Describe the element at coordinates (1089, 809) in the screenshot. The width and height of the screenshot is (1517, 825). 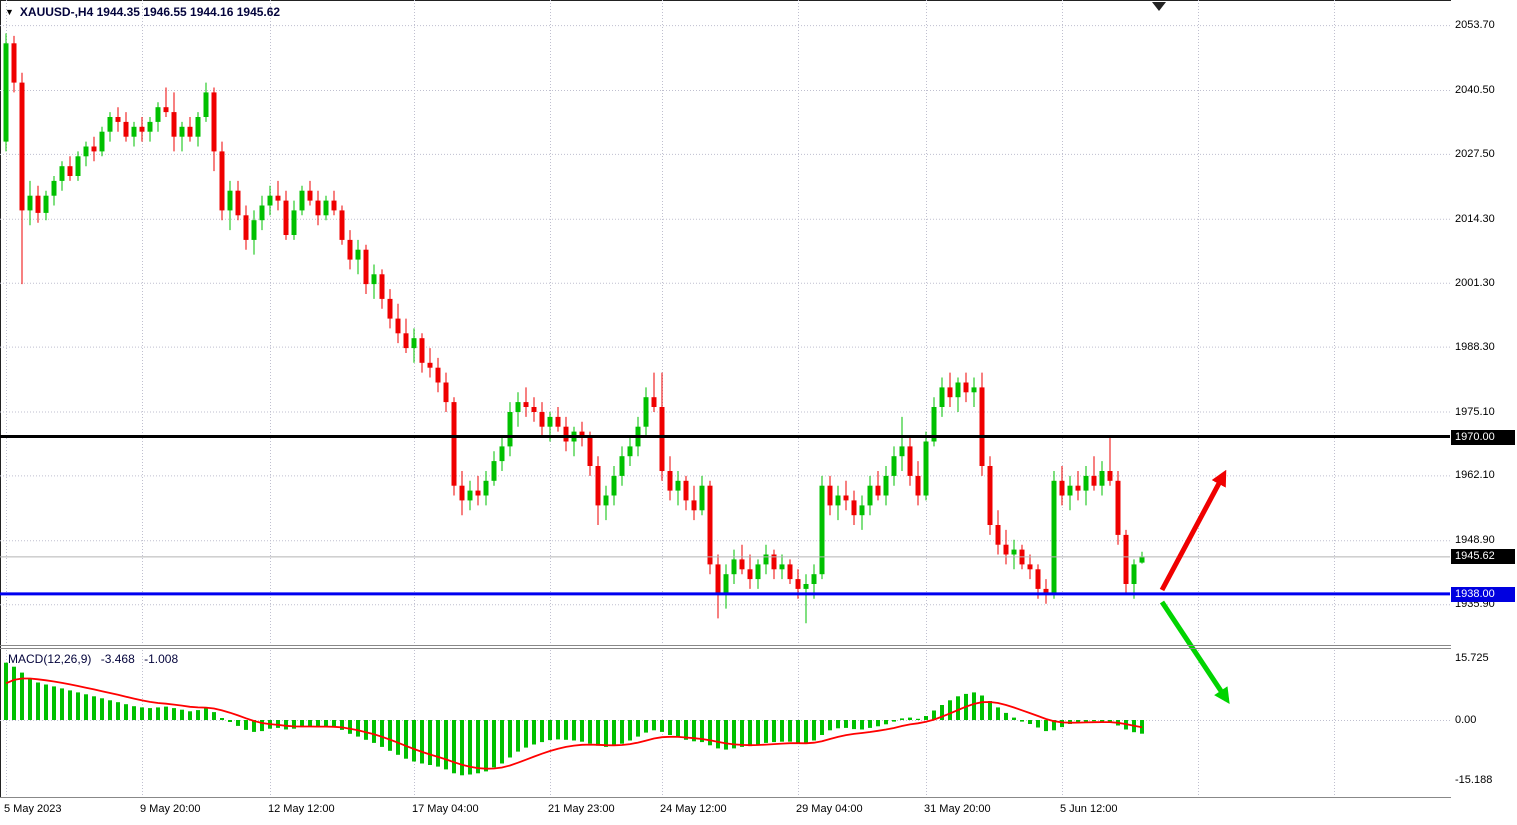
I see `time-tick-label: 5 Jun 12:00` at that location.